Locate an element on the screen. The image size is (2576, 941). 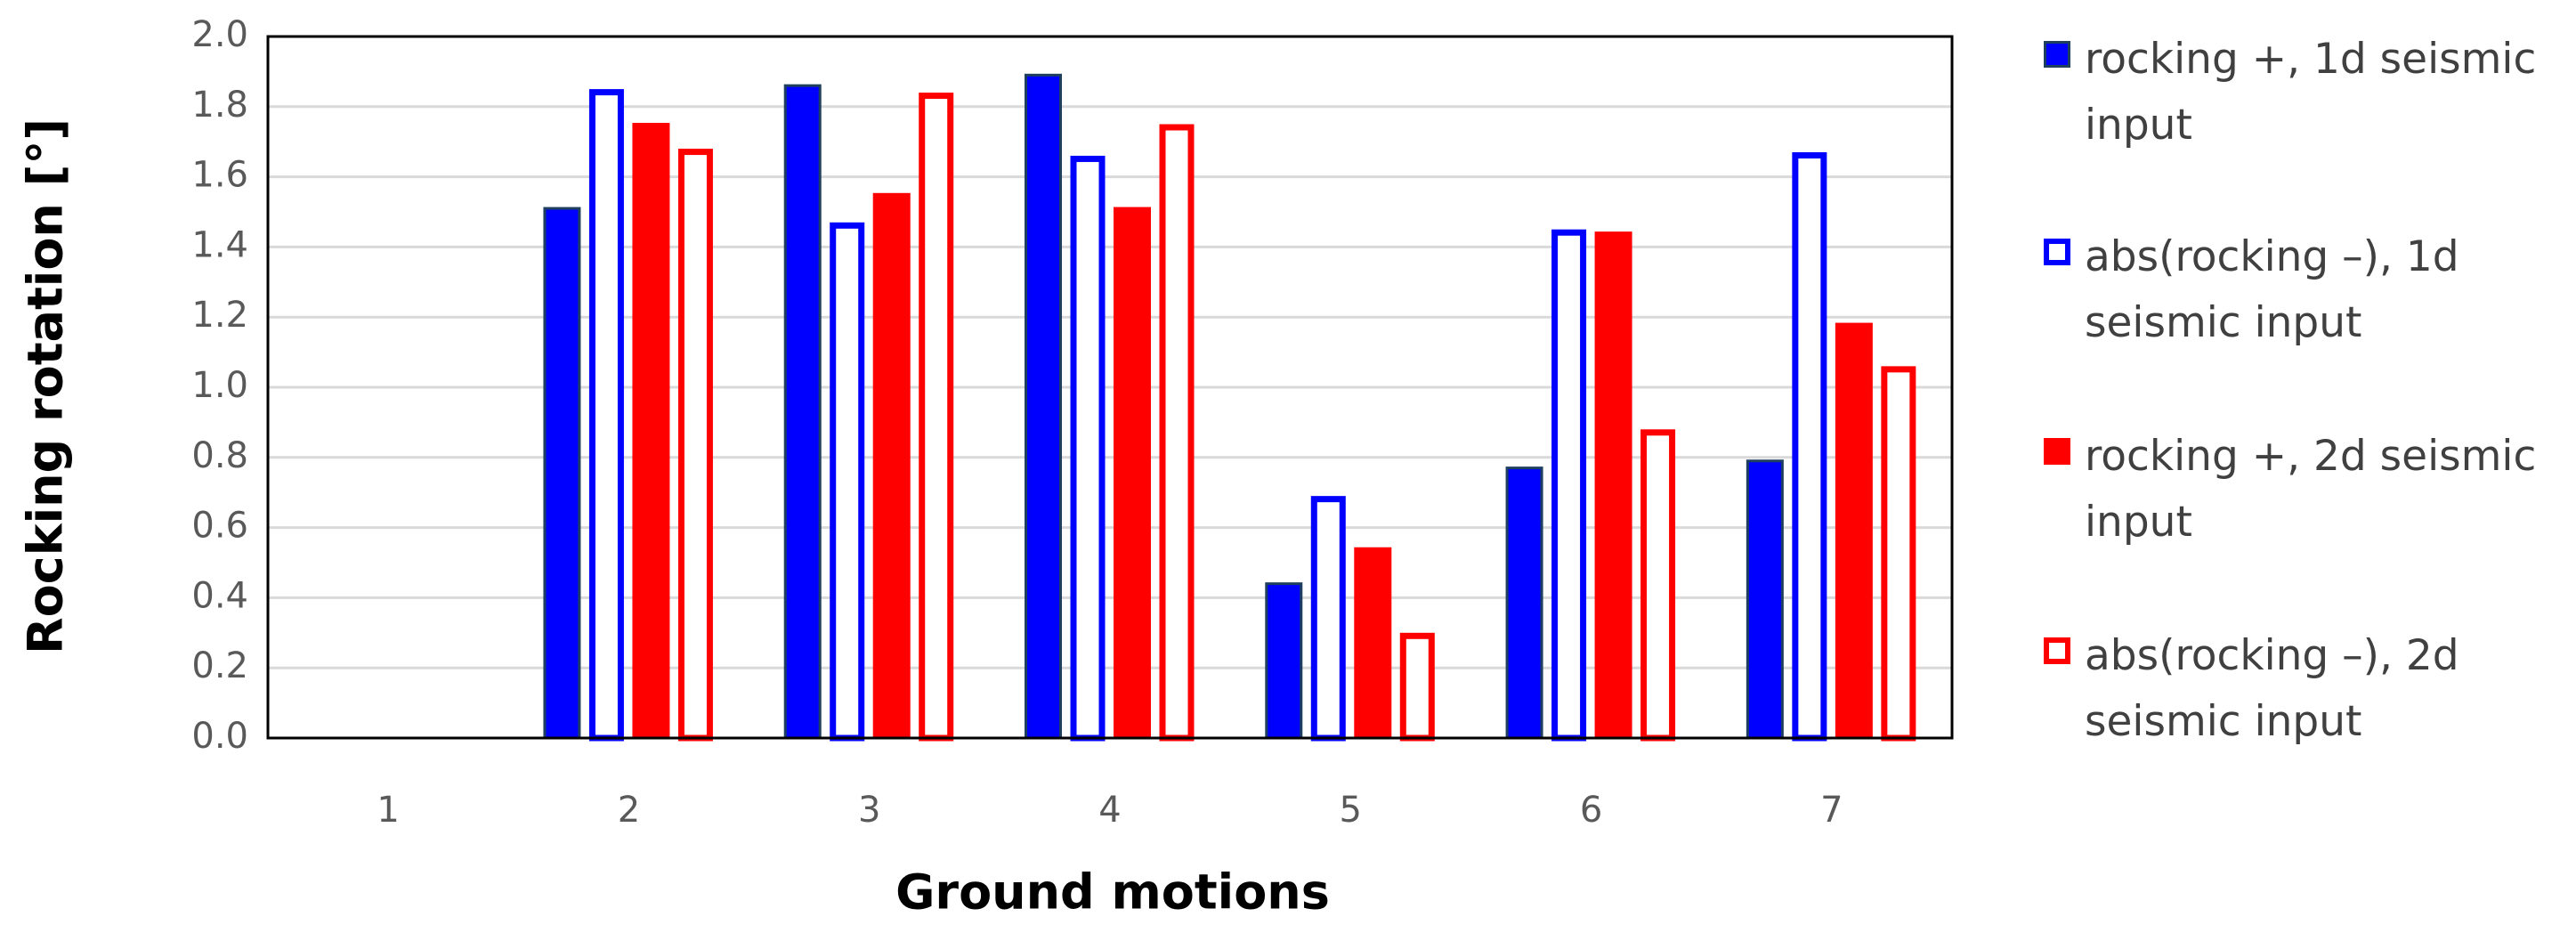
legend-entry: abs(rocking –), 2d seismic input is located at coordinates (2306, 689).